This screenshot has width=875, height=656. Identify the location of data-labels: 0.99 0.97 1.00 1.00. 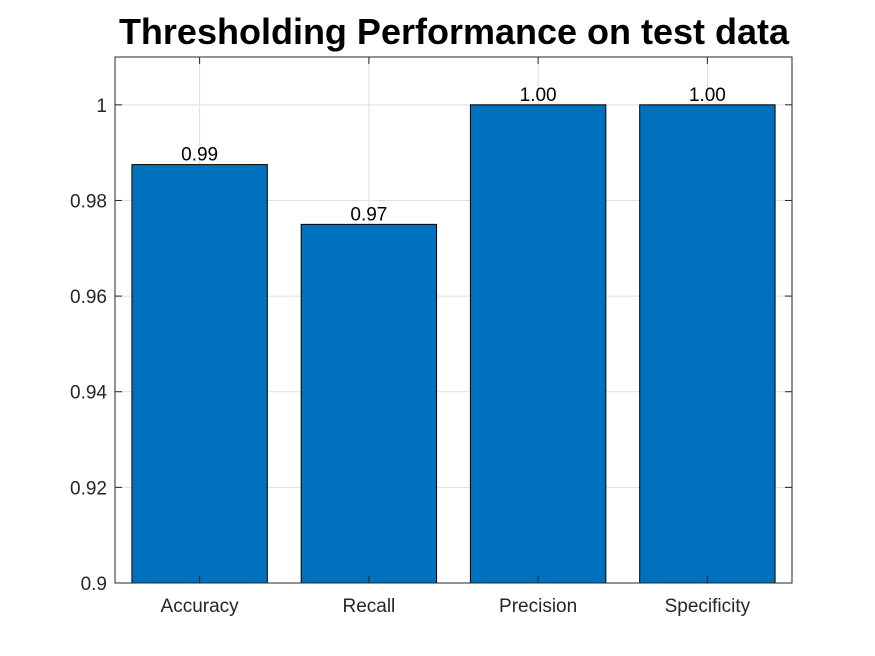
(453, 155).